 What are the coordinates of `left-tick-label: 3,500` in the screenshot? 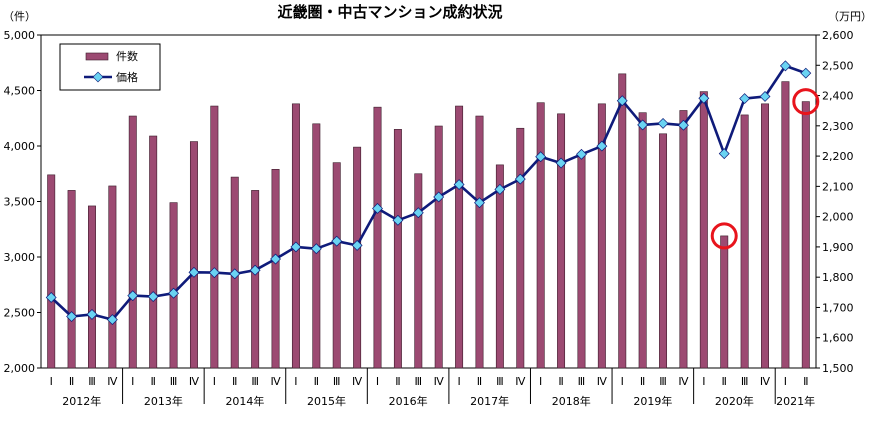 It's located at (20, 202).